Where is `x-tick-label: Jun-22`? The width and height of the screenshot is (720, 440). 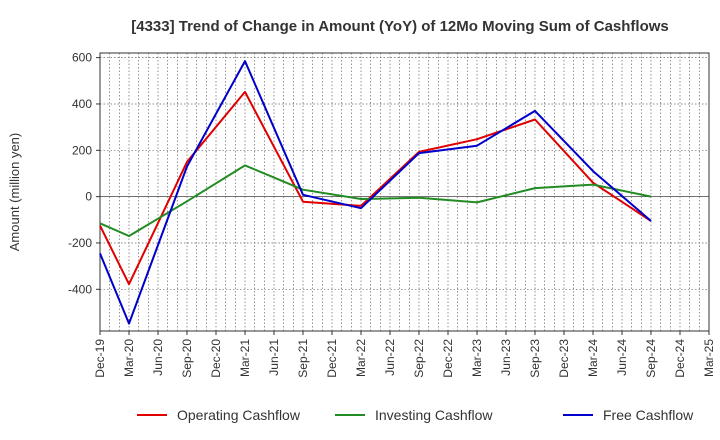
x-tick-label: Jun-22 is located at coordinates (390, 357).